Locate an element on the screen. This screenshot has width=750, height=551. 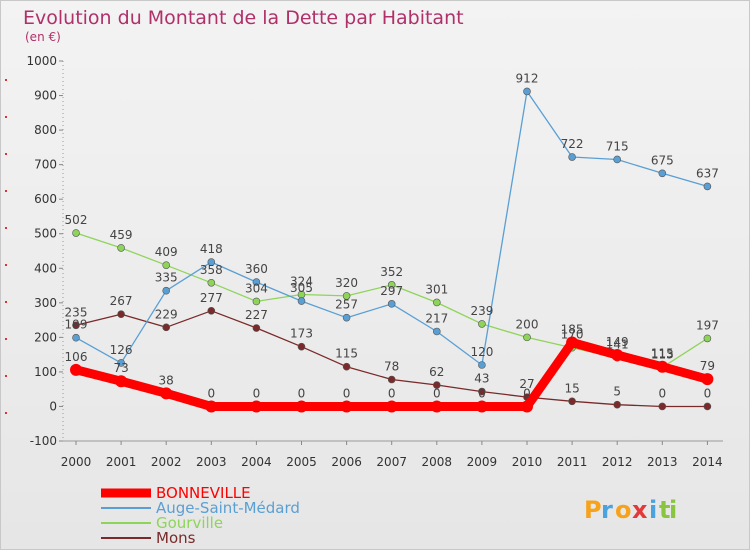
data-label: 239 is located at coordinates (481, 311).